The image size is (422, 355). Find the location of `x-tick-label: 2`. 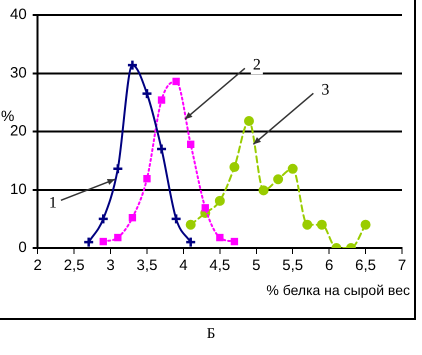

x-tick-label: 2 is located at coordinates (38, 265).